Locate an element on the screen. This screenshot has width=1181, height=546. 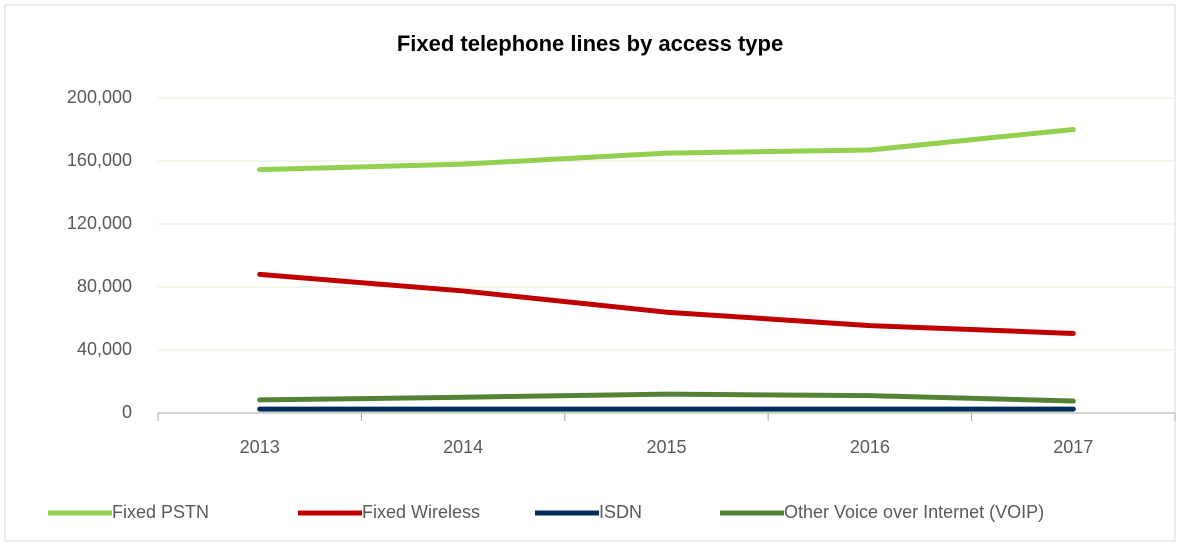
legend-label: ISDN is located at coordinates (620, 512).